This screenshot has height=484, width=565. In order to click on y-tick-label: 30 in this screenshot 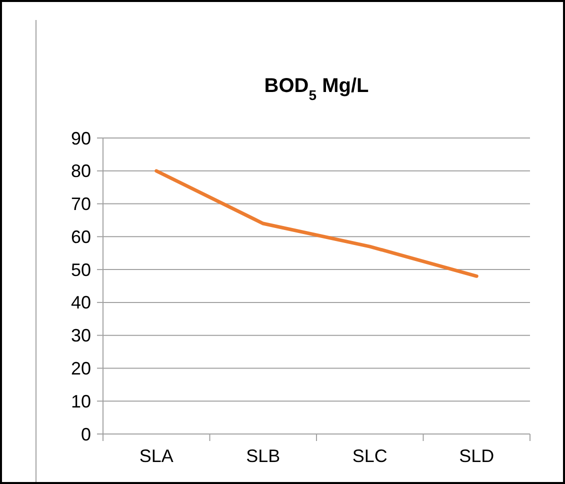, I will do `click(80, 336)`.